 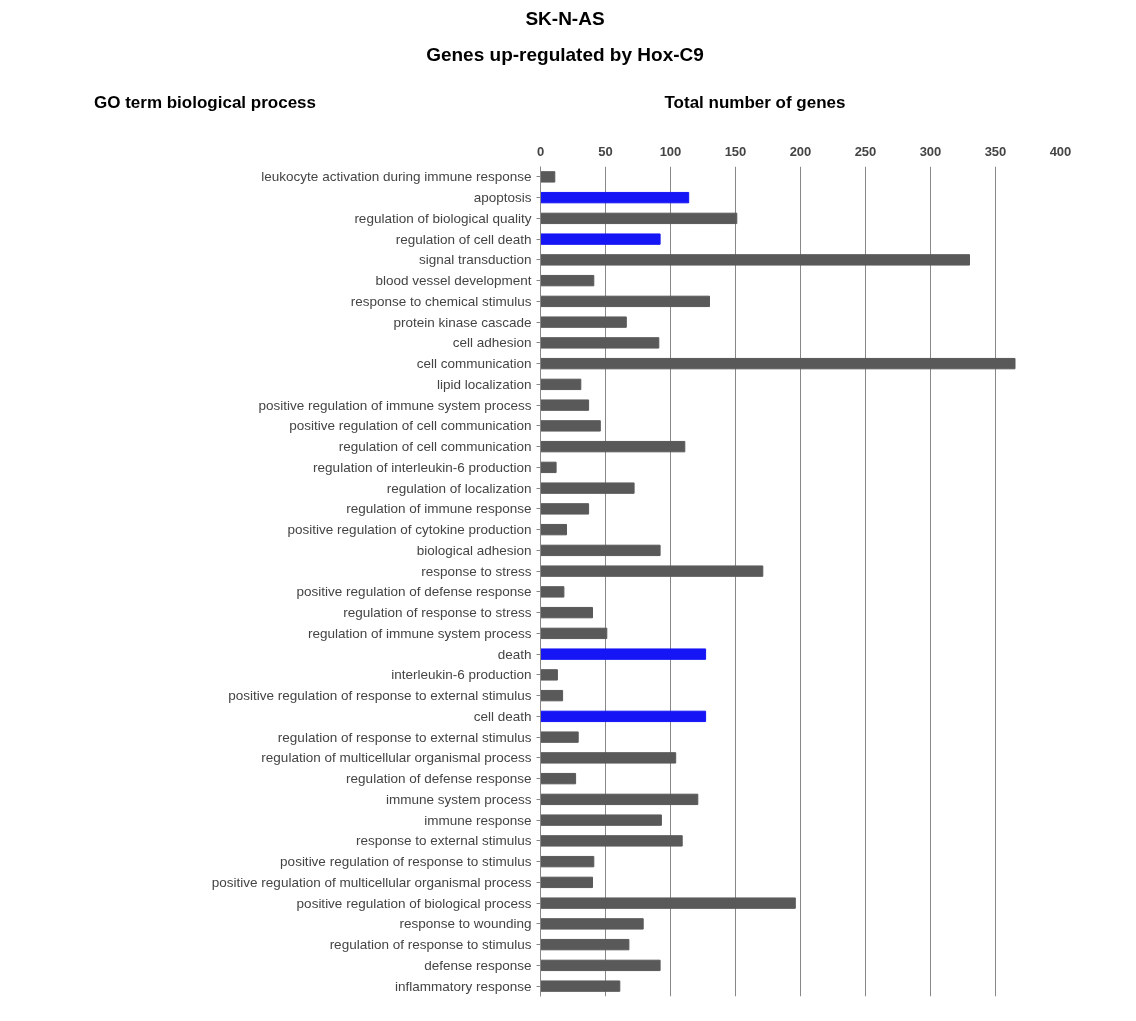 What do you see at coordinates (439, 509) in the screenshot?
I see `y-tick-label: regulation of immune response` at bounding box center [439, 509].